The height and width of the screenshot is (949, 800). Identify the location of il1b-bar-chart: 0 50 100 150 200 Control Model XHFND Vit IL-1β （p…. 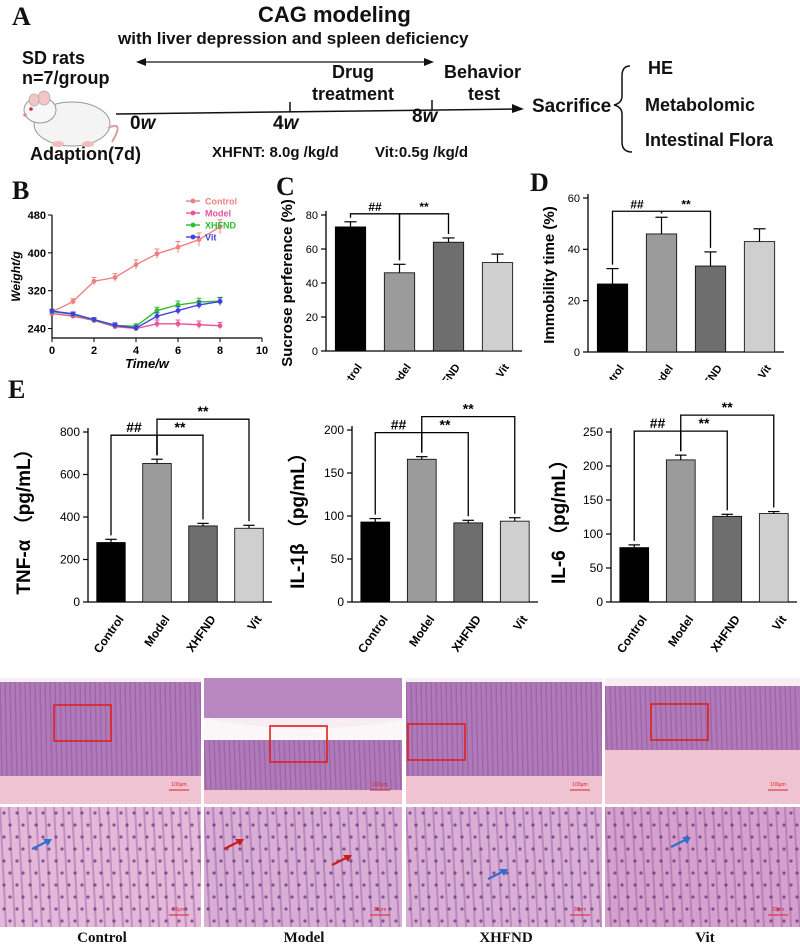
(412, 528).